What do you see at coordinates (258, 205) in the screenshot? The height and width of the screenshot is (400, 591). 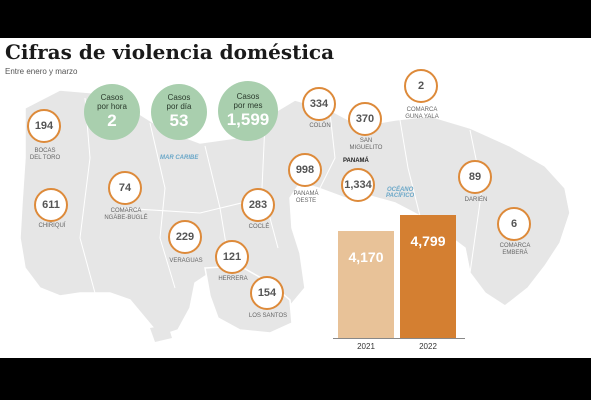 I see `bubble-cocle: 283` at bounding box center [258, 205].